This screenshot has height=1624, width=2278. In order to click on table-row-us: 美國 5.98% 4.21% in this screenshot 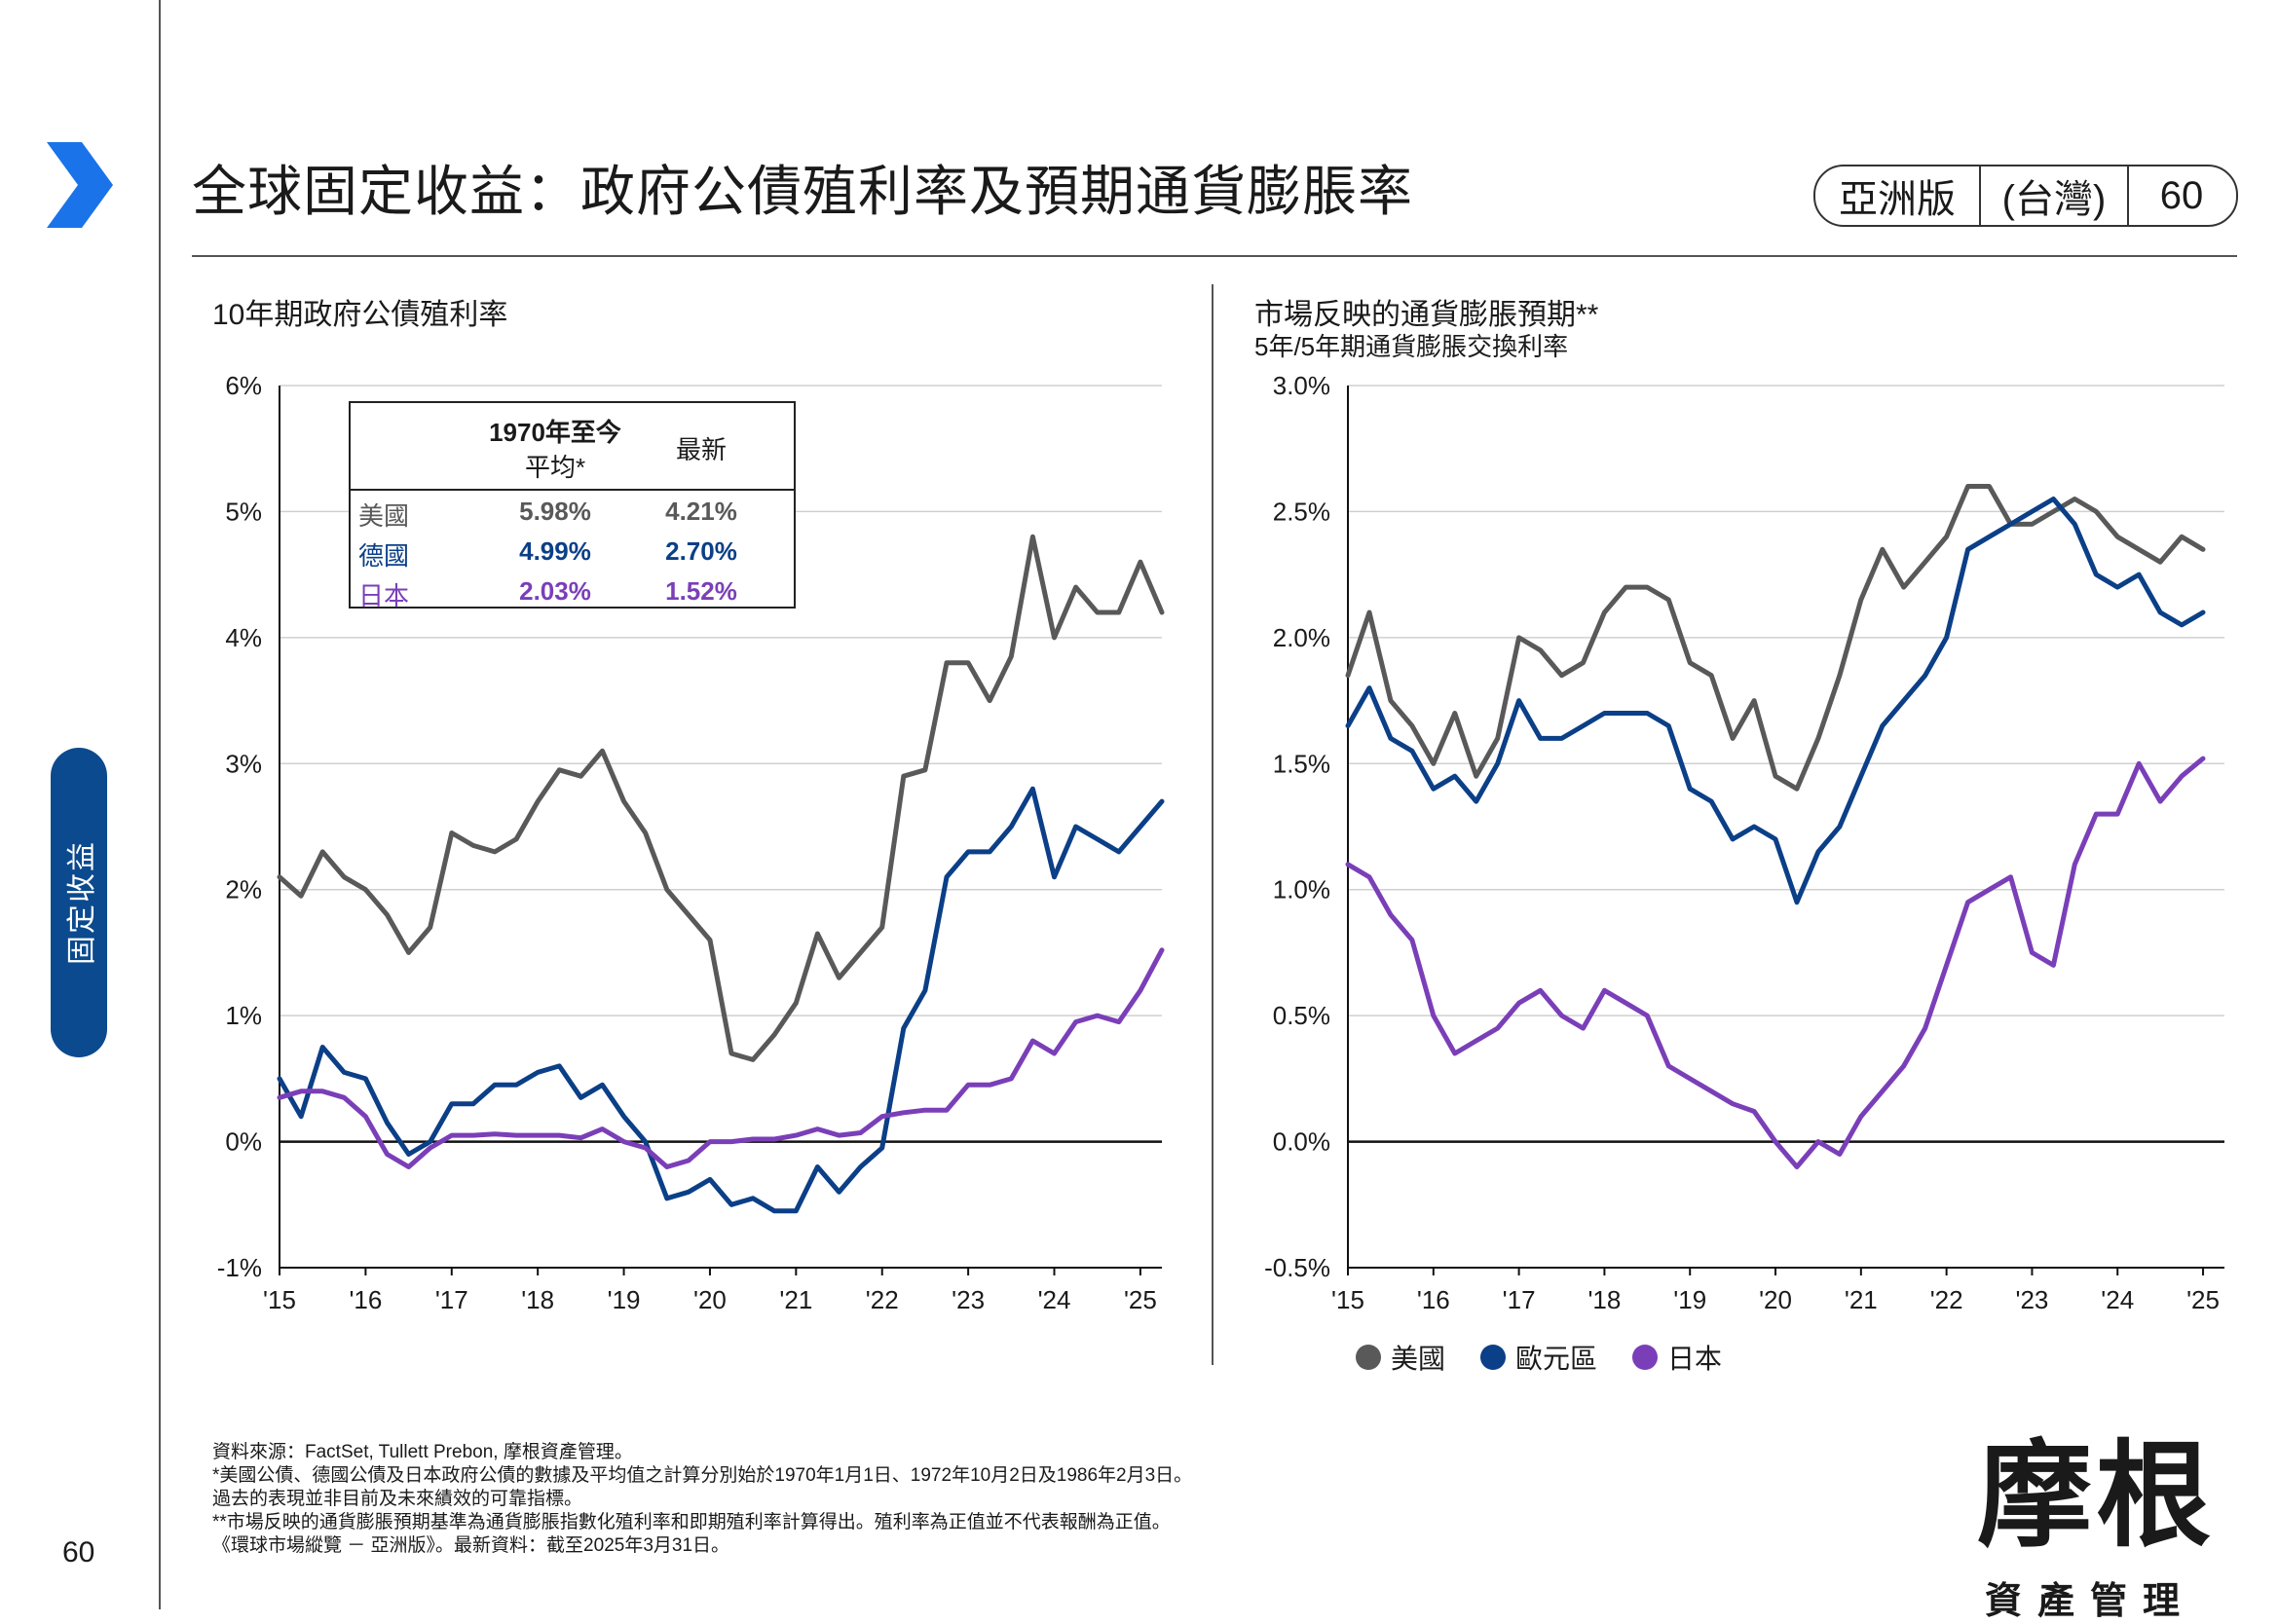, I will do `click(573, 511)`.